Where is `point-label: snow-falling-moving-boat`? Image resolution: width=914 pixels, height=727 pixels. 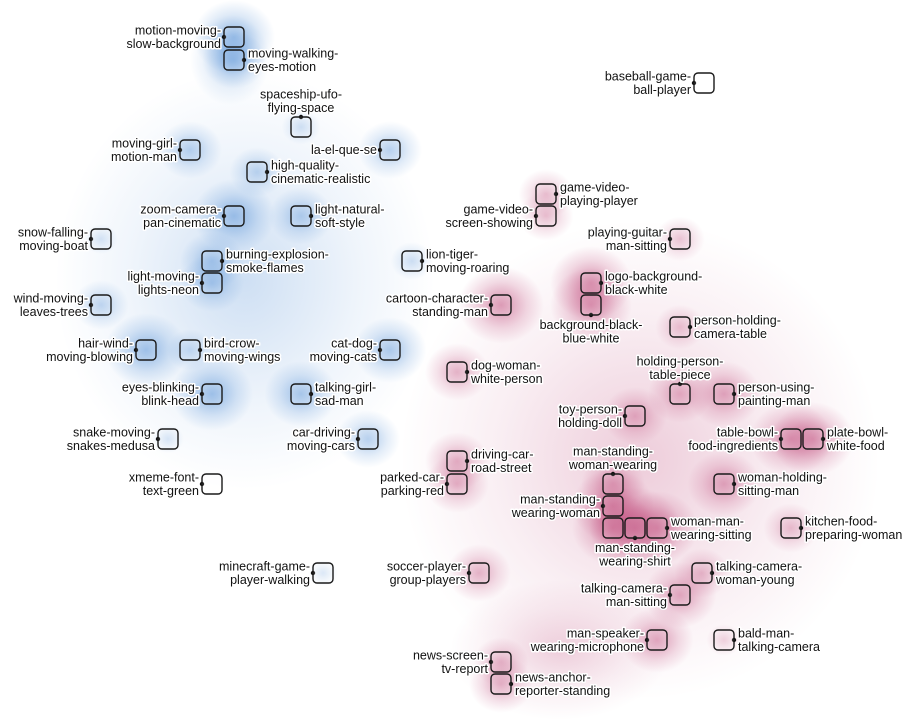 point-label: snow-falling-moving-boat is located at coordinates (53, 239).